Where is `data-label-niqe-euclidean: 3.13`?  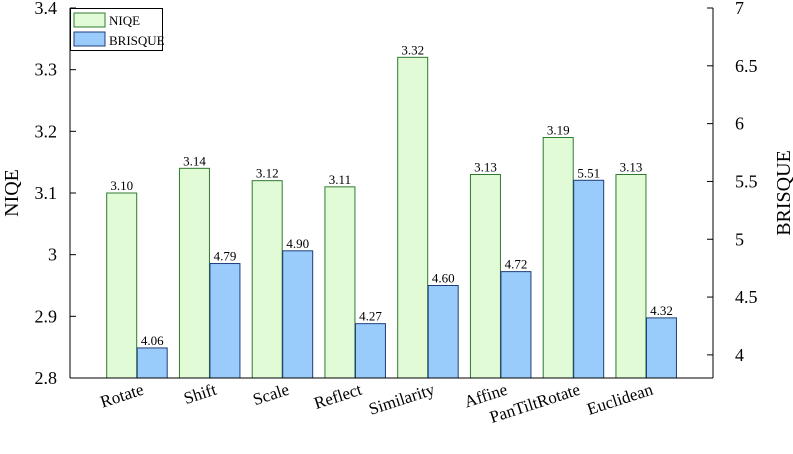
data-label-niqe-euclidean: 3.13 is located at coordinates (631, 167).